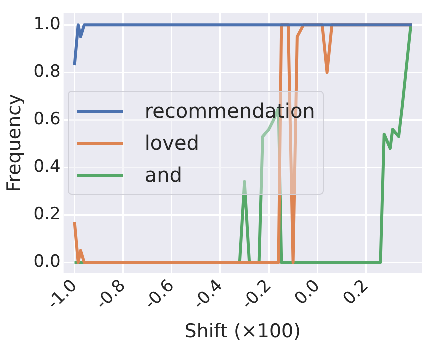 This screenshot has height=348, width=428. Describe the element at coordinates (163, 175) in the screenshot. I see `legend-label: and` at that location.